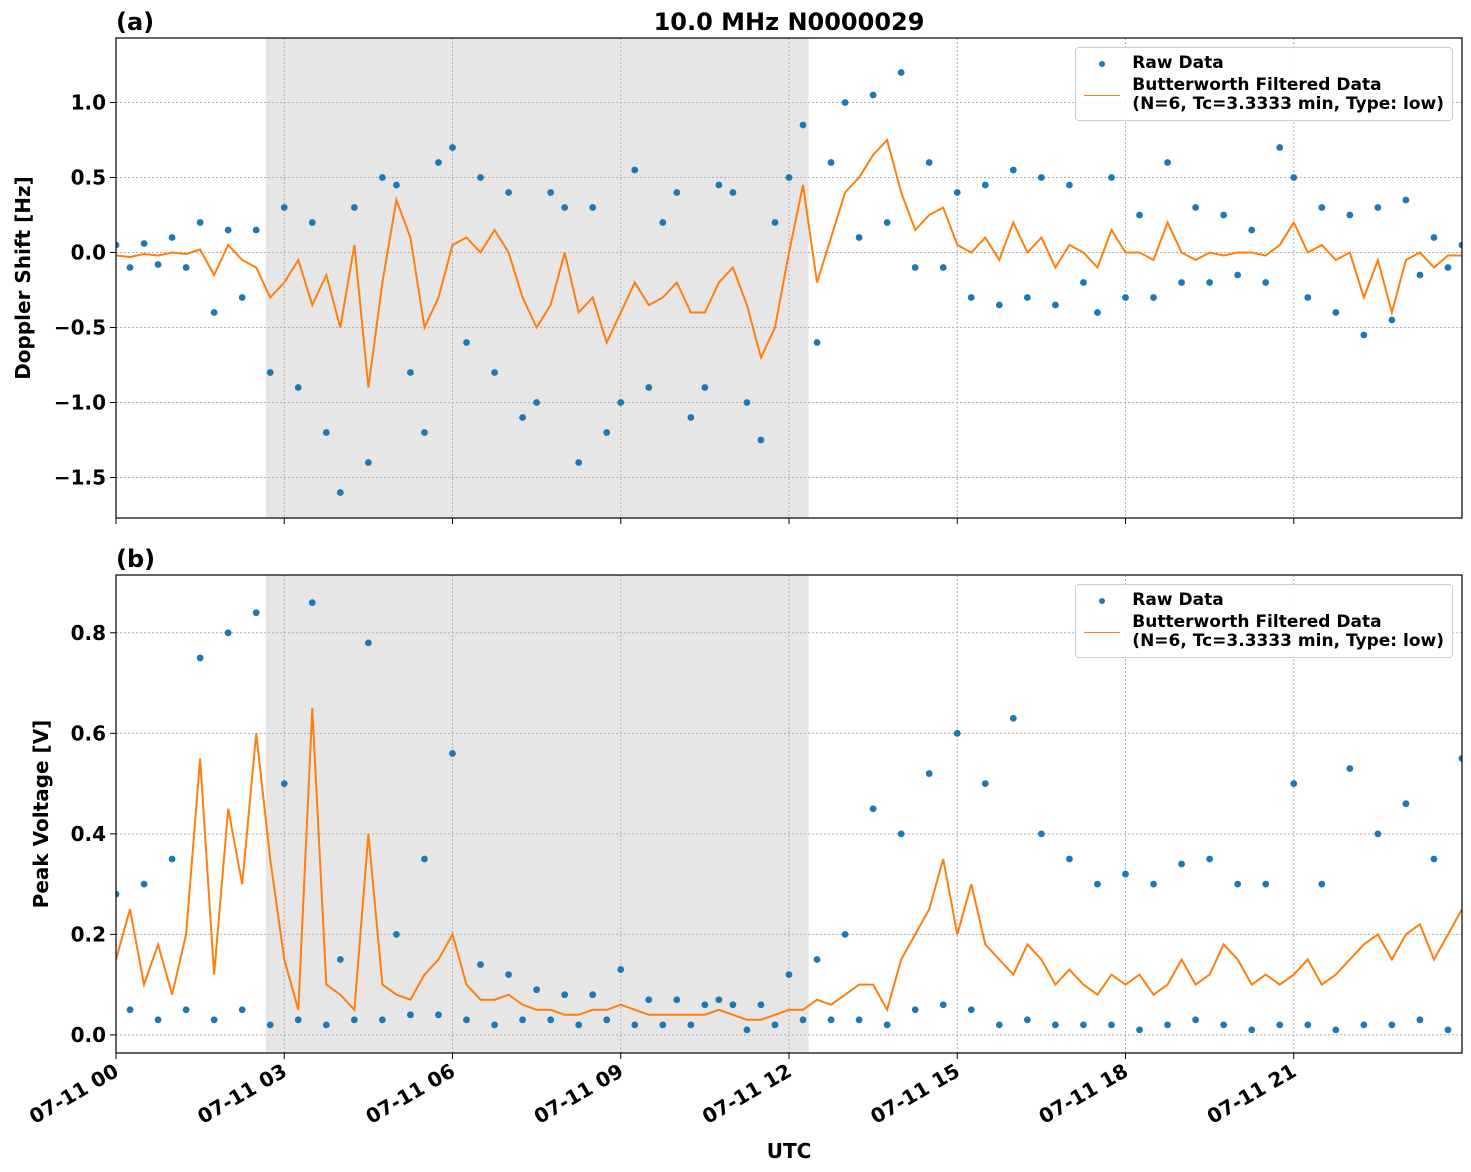 This screenshot has width=1471, height=1172. What do you see at coordinates (88, 178) in the screenshot?
I see `y-tick-label: 0.5` at bounding box center [88, 178].